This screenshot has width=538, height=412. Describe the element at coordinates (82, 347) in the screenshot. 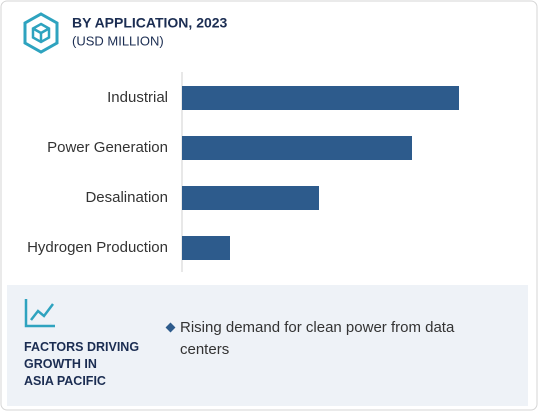

I see `factors-title-line: FACTORS DRIVING` at that location.